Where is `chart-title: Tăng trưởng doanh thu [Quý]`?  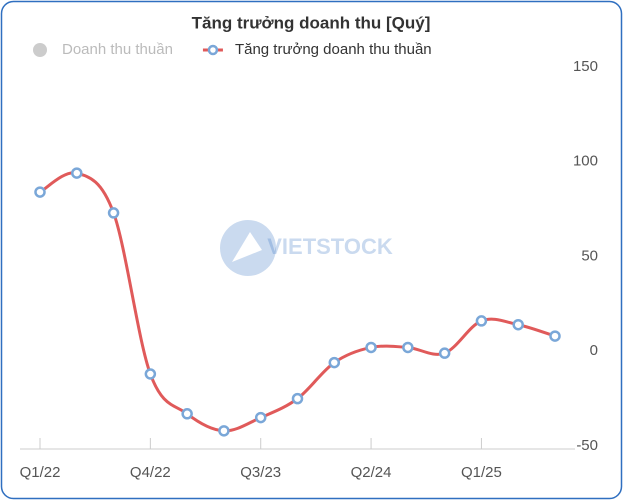
chart-title: Tăng trưởng doanh thu [Quý] is located at coordinates (311, 22).